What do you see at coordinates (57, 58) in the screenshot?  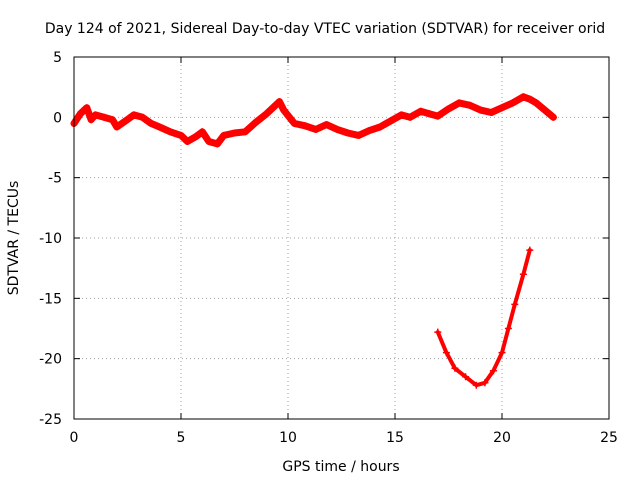 I see `y-tick-label: 5` at bounding box center [57, 58].